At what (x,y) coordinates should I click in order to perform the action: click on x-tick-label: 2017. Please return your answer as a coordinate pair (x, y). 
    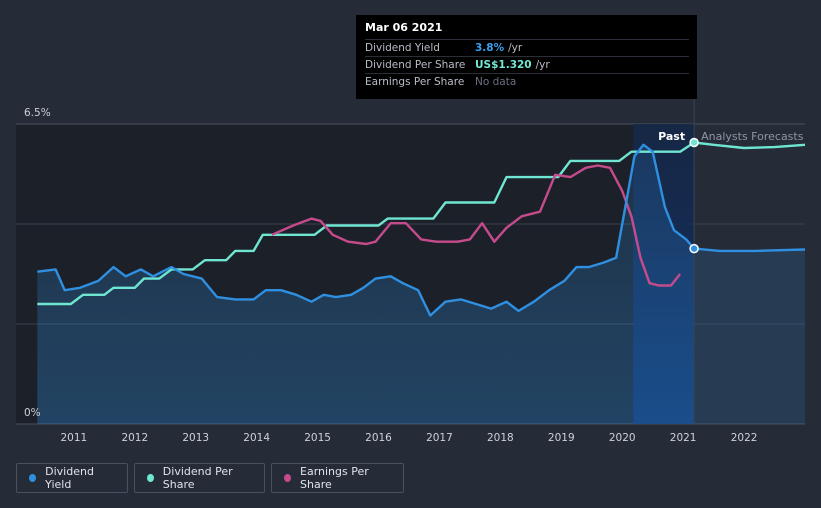
    Looking at the image, I should click on (439, 438).